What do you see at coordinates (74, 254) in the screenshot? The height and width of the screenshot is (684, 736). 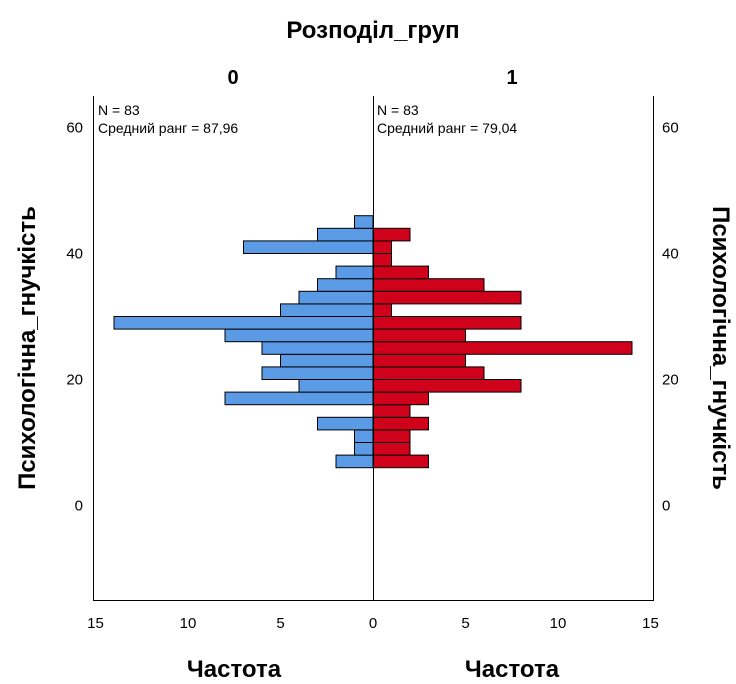 I see `y-tick-left-2: 40` at bounding box center [74, 254].